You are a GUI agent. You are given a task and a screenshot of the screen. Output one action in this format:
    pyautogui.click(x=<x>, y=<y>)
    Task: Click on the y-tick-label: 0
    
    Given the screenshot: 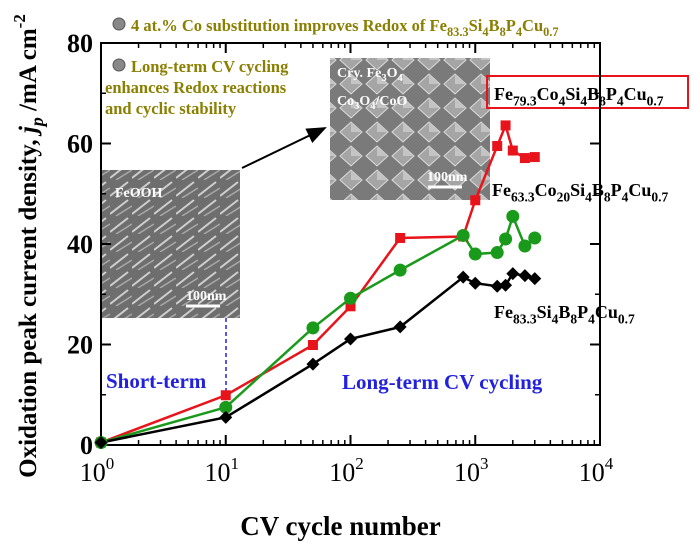 What is the action you would take?
    pyautogui.click(x=86, y=445)
    